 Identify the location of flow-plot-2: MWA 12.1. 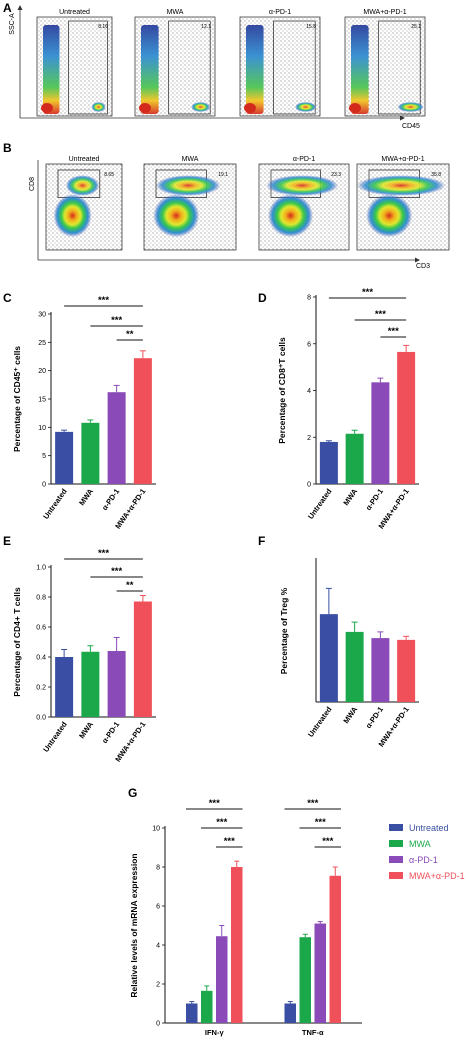
(175, 63).